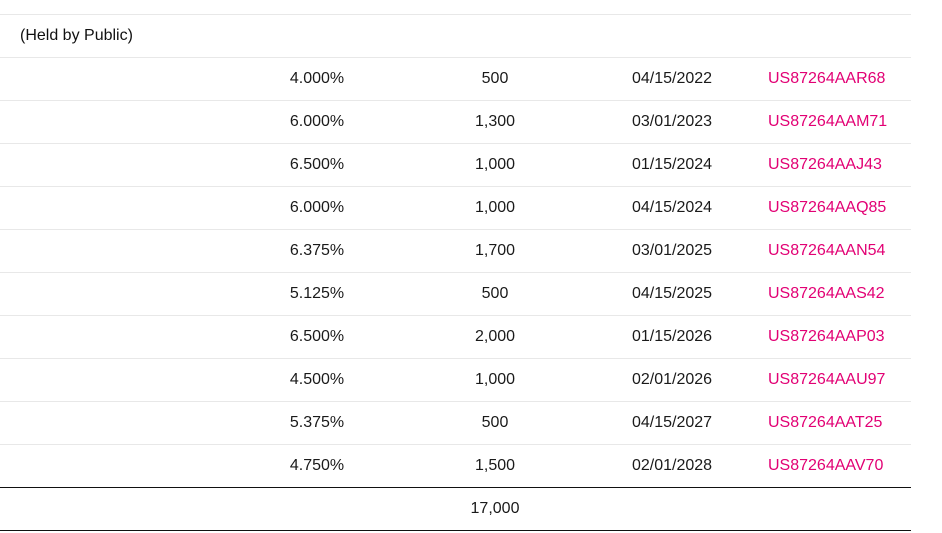 The width and height of the screenshot is (942, 533). I want to click on table-row: 6.500% 1,000 01/15/2024 US87264AAJ43, so click(455, 165).